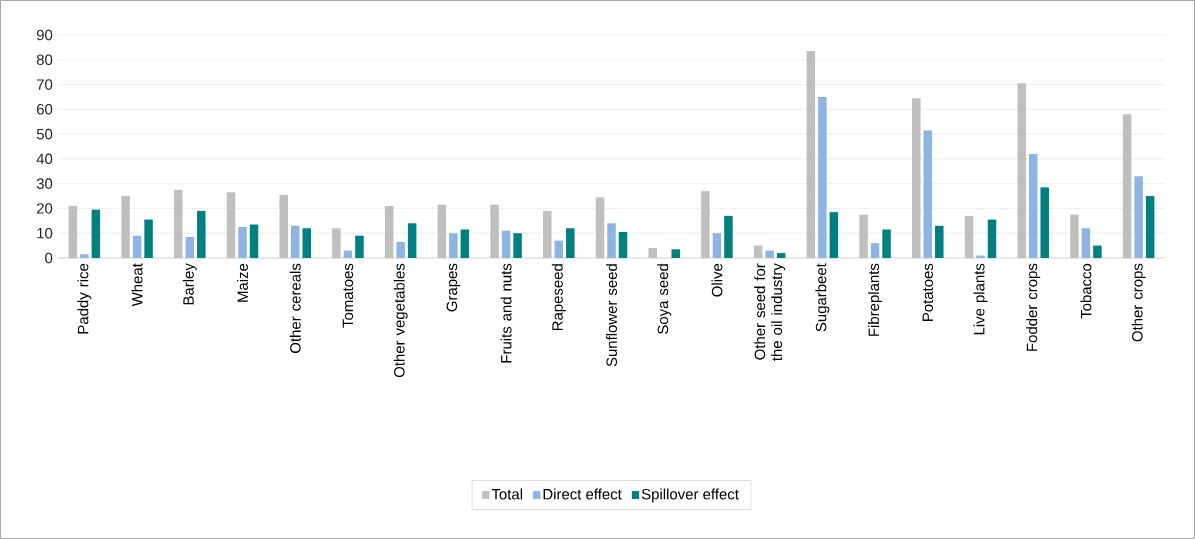 The height and width of the screenshot is (539, 1195). What do you see at coordinates (582, 494) in the screenshot?
I see `legend-label: Direct effect` at bounding box center [582, 494].